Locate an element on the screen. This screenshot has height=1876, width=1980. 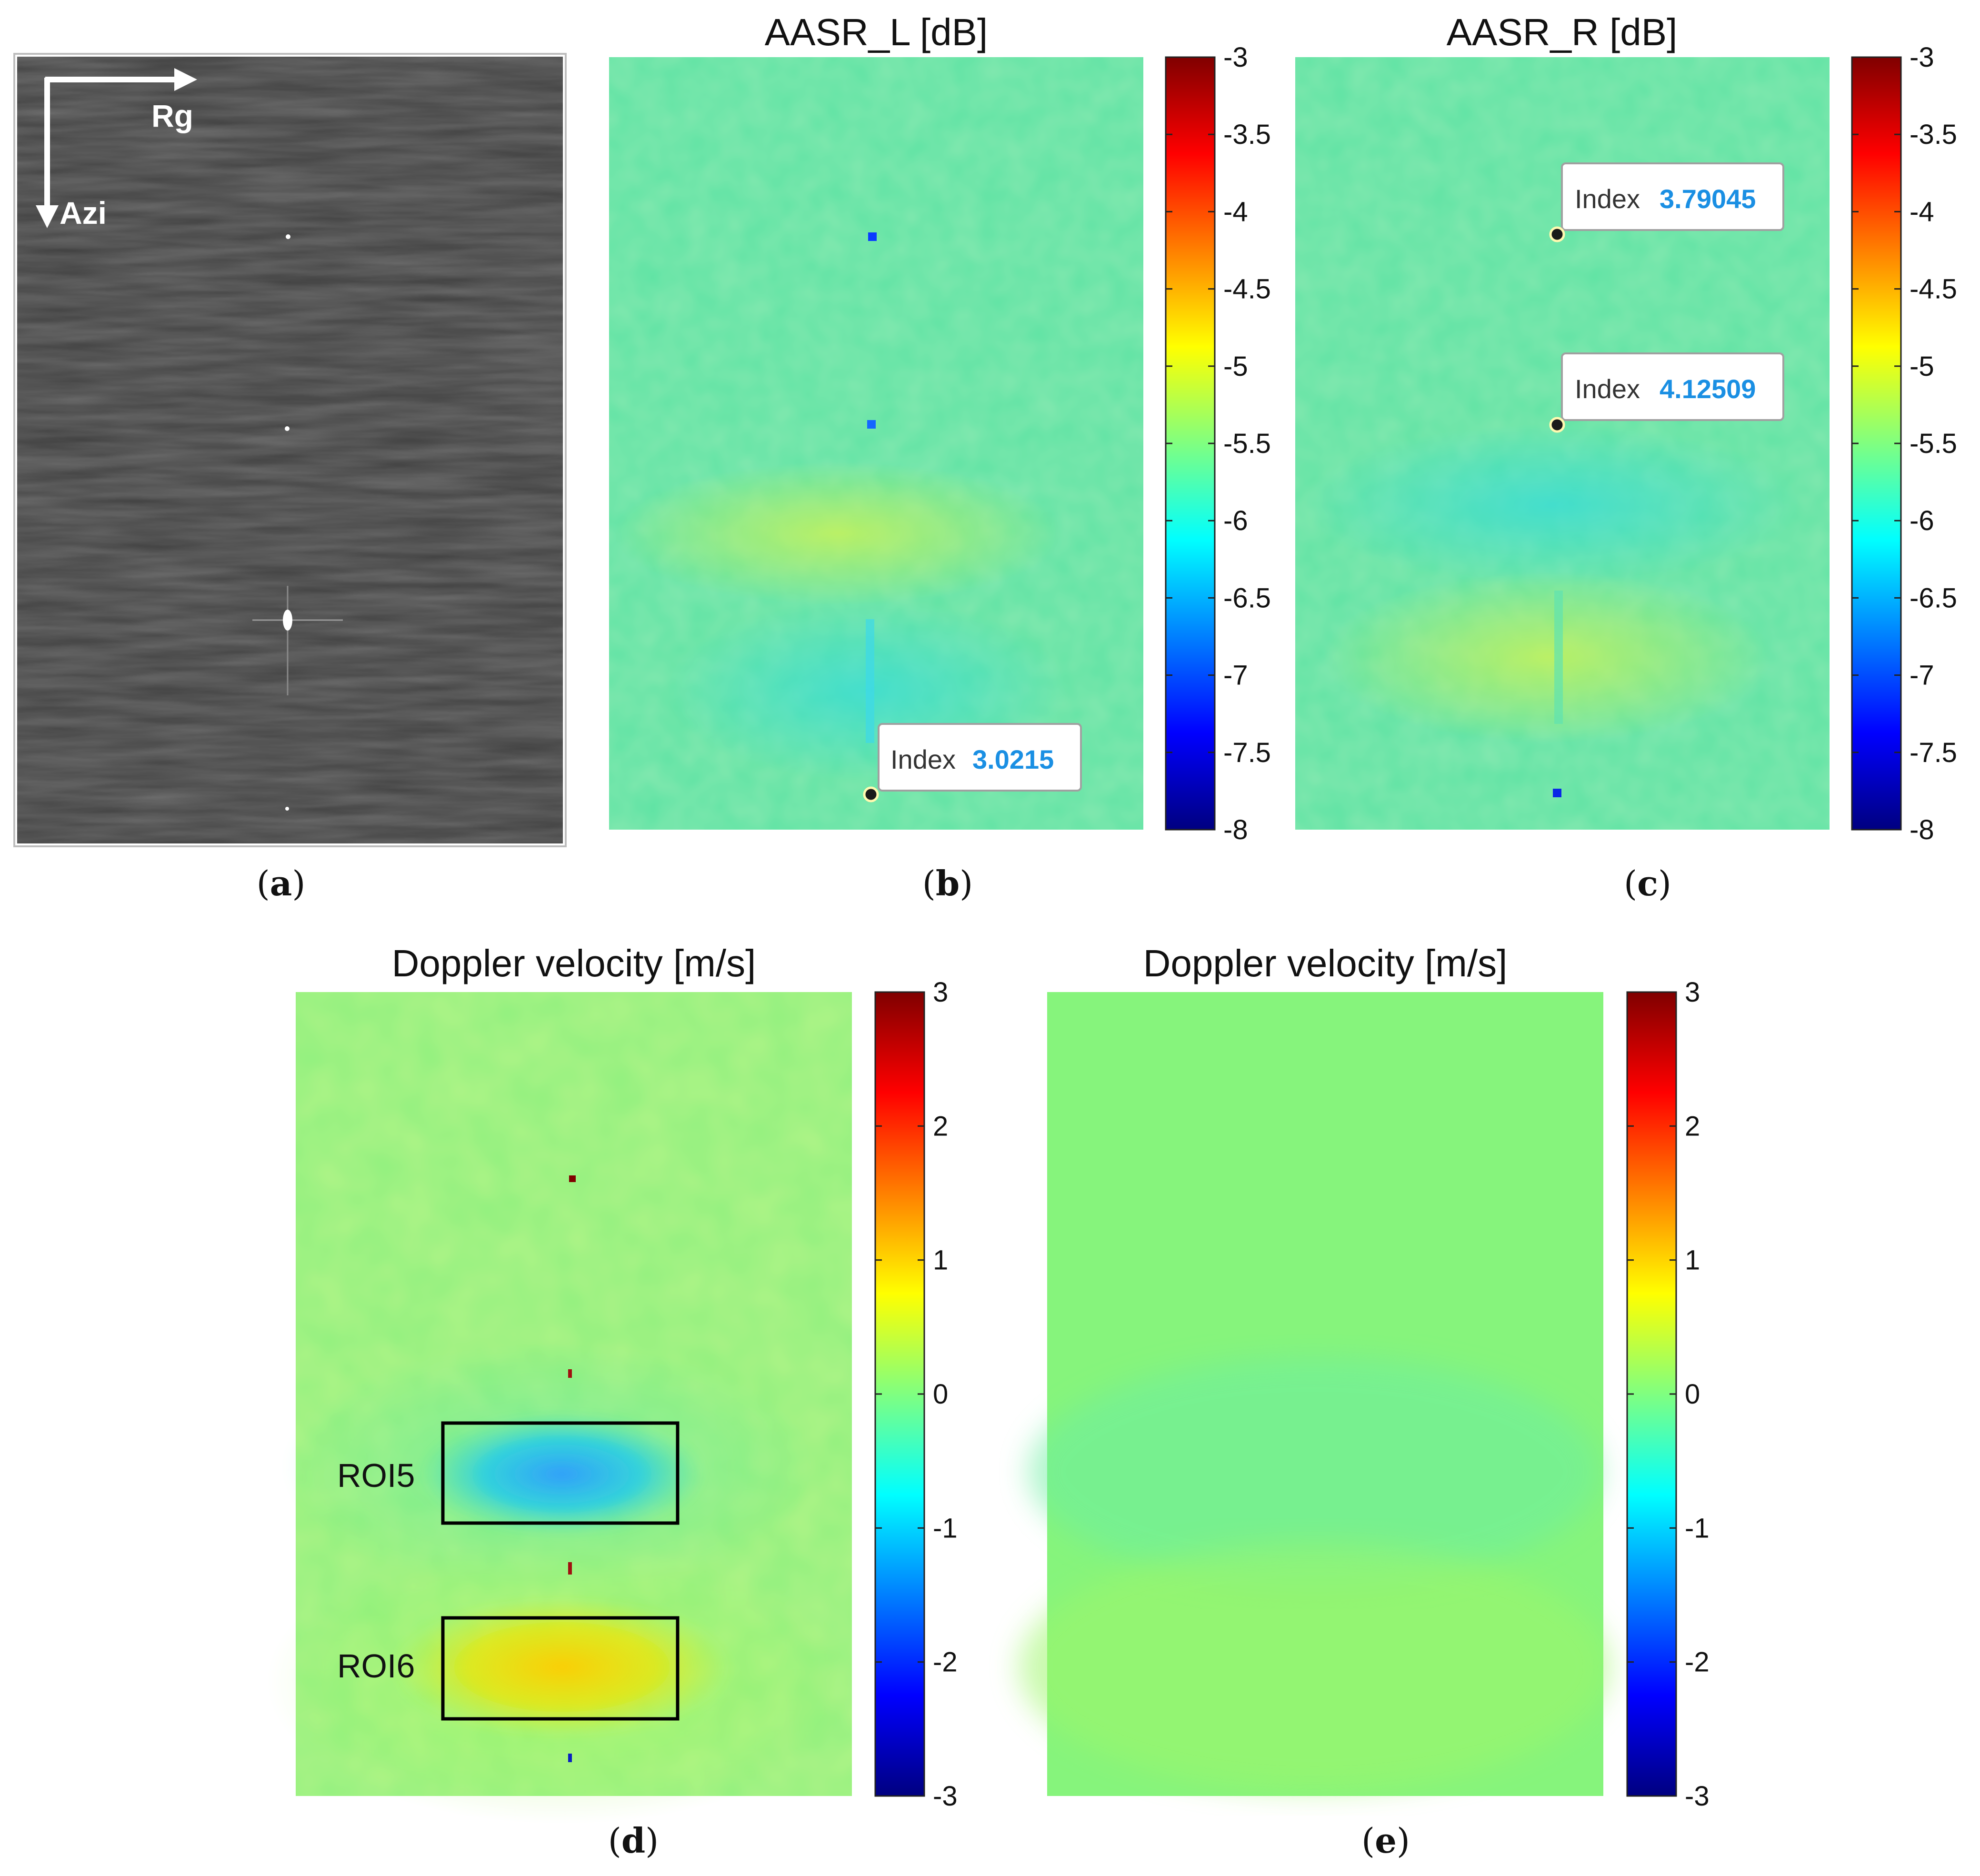
datatip-value: 4.12509 is located at coordinates (1708, 389).